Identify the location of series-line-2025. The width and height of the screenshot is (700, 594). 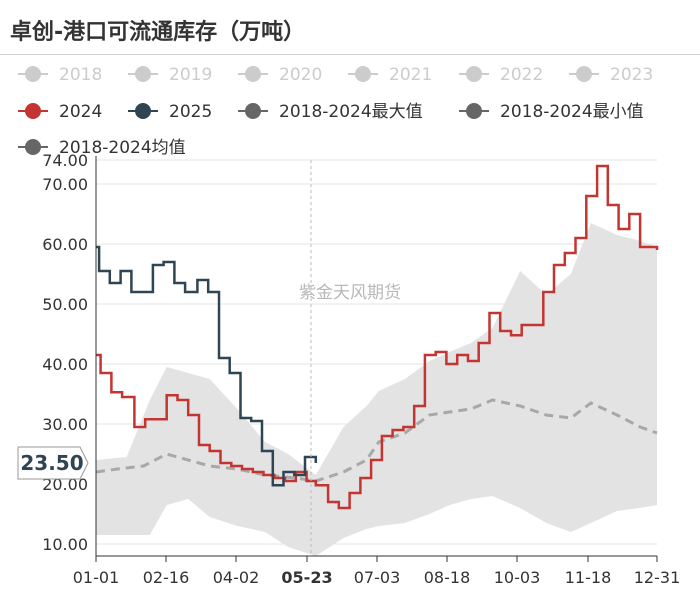
(207, 366).